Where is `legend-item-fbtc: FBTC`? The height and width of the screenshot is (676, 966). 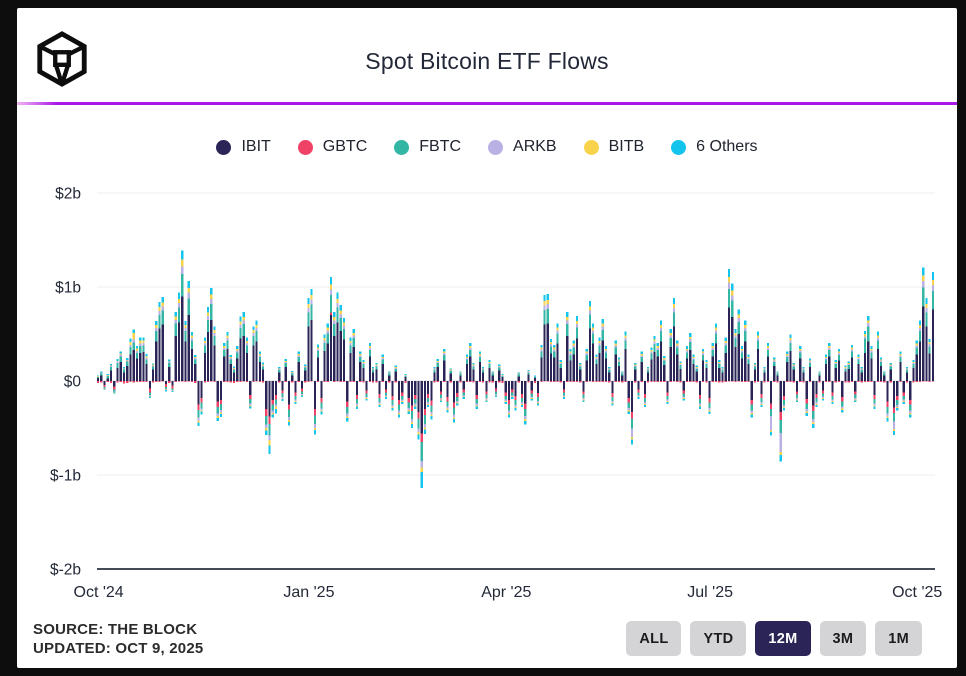
legend-item-fbtc: FBTC is located at coordinates (427, 147).